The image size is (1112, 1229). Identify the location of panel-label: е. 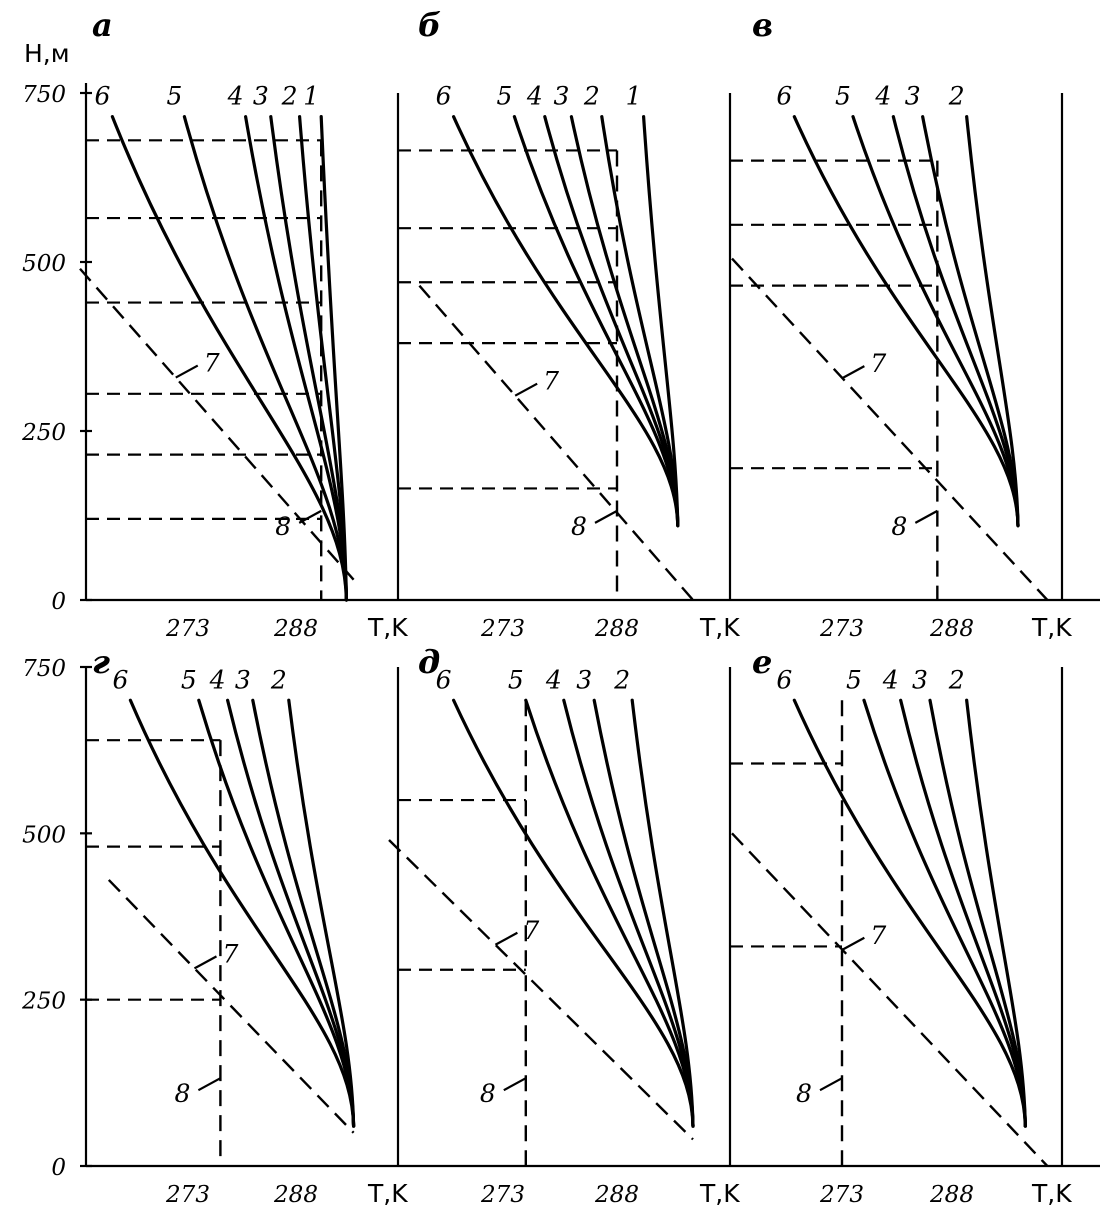
(762, 662).